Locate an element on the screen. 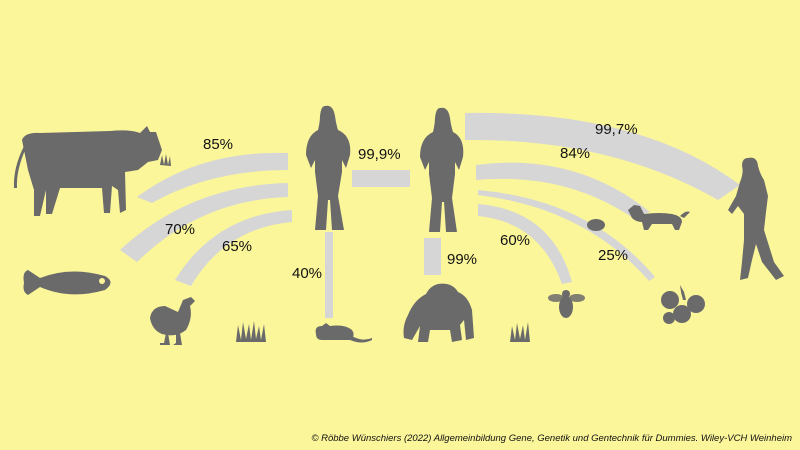  grape-icon is located at coordinates (683, 304).